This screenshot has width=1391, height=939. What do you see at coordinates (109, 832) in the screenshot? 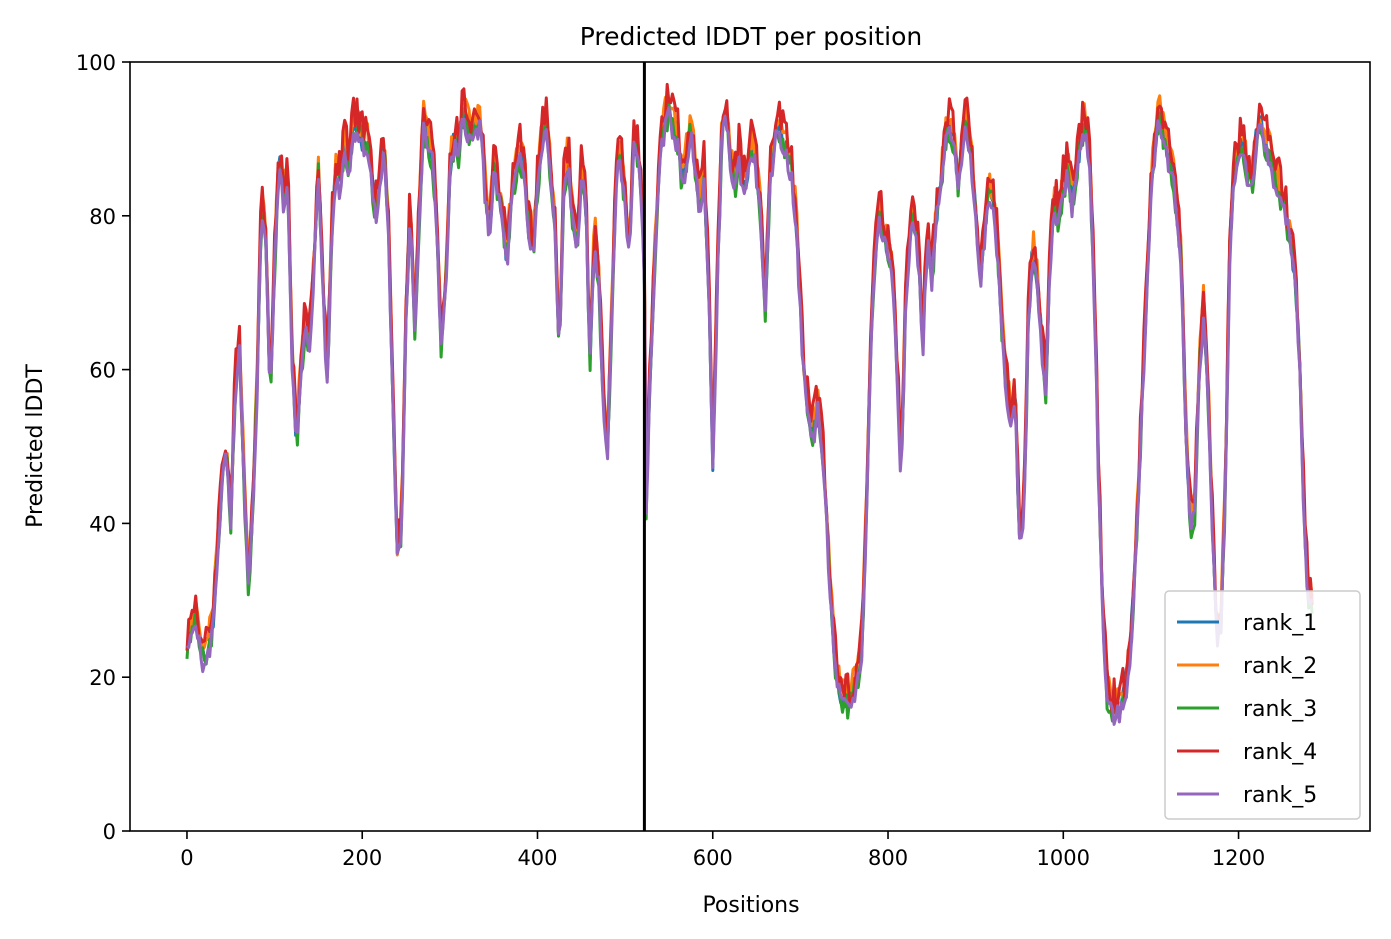
I see `y-tick-label: 0` at bounding box center [109, 832].